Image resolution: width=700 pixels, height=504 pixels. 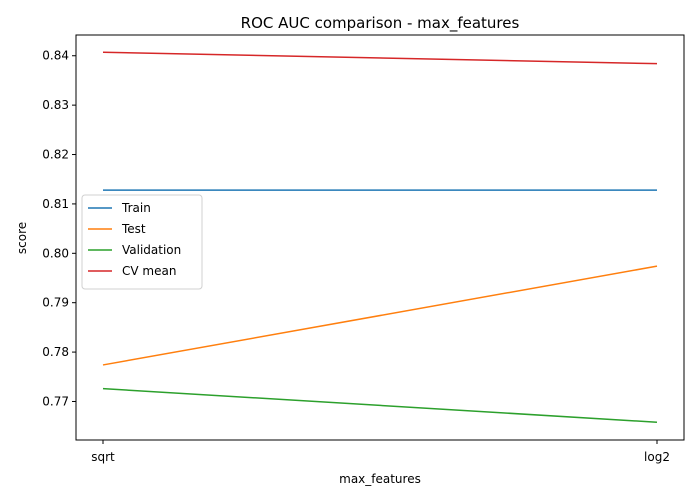 I want to click on y-tick-label: 0.79, so click(x=55, y=303).